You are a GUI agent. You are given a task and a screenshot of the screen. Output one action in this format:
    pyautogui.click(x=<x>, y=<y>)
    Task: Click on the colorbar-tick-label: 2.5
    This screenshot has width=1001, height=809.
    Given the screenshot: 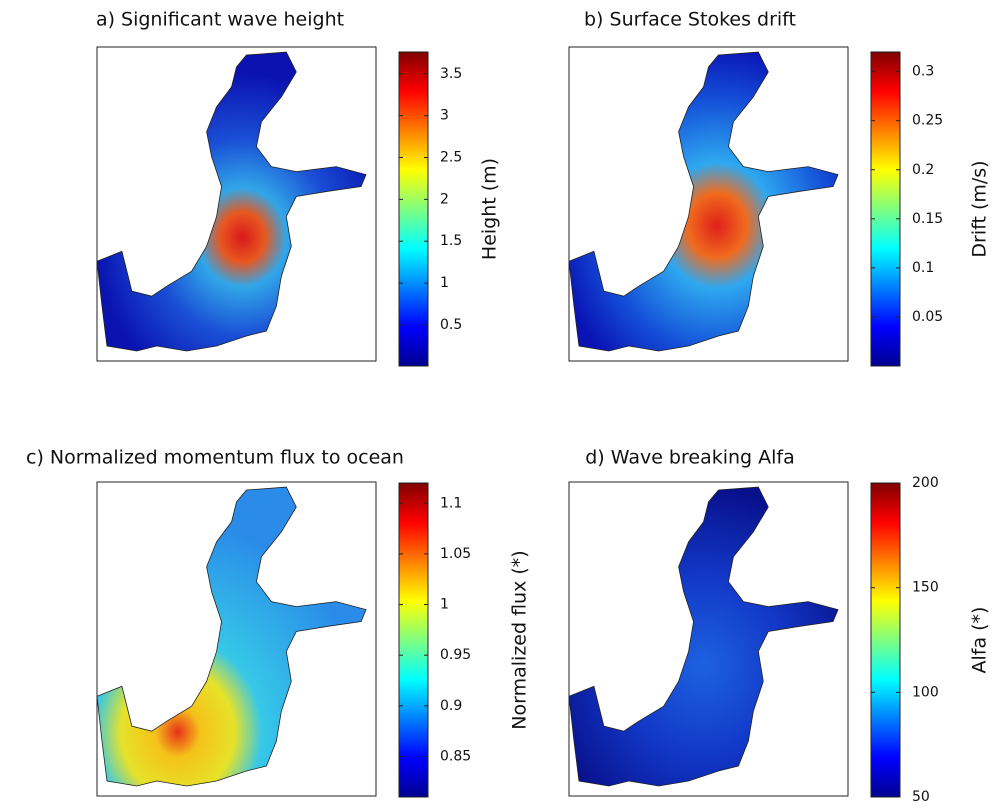 What is the action you would take?
    pyautogui.click(x=451, y=158)
    